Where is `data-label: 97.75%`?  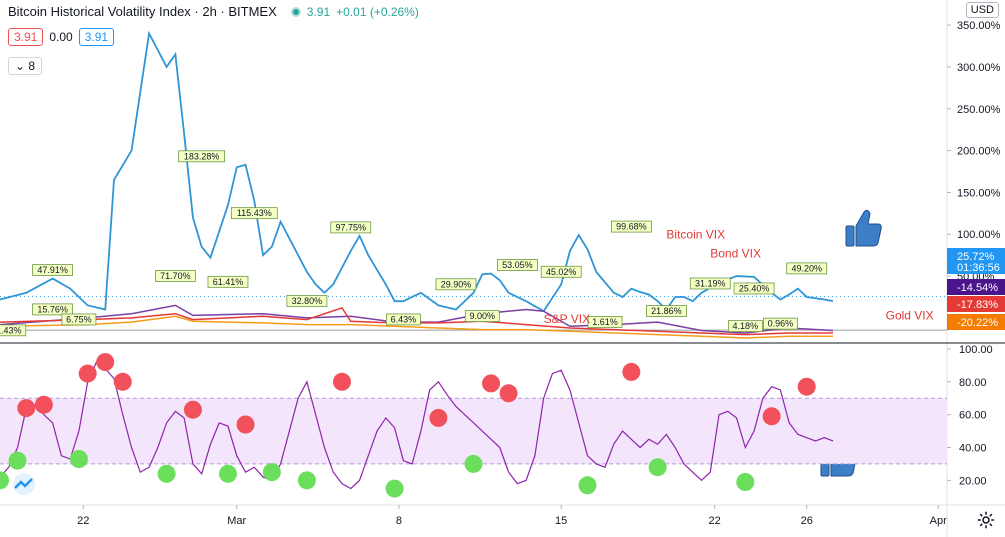
data-label: 97.75% is located at coordinates (351, 227).